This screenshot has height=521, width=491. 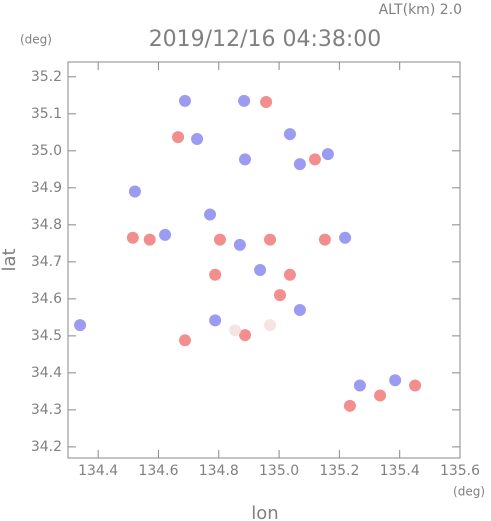 I want to click on x-unit: (deg), so click(x=469, y=492).